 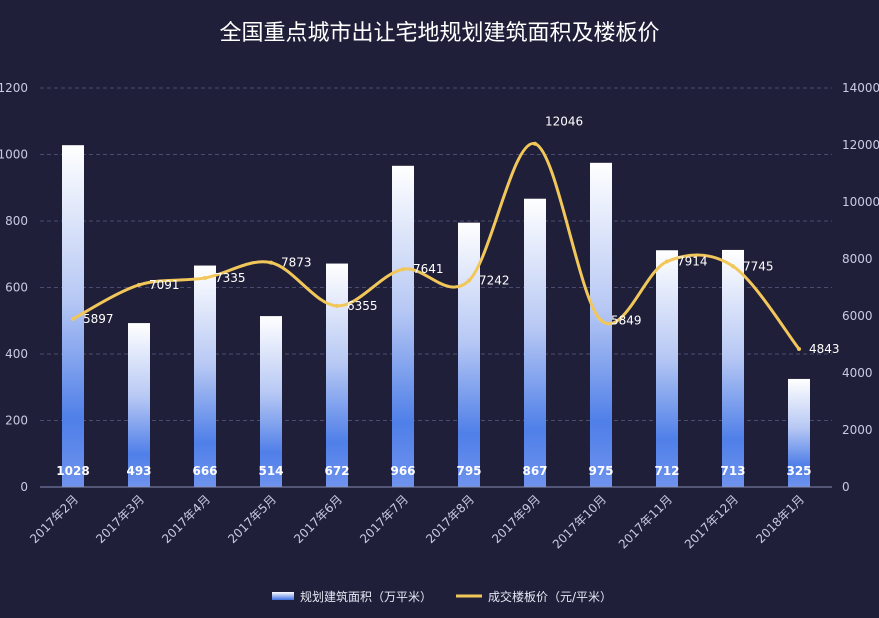 What do you see at coordinates (16, 288) in the screenshot?
I see `y-left-tick-label: 600` at bounding box center [16, 288].